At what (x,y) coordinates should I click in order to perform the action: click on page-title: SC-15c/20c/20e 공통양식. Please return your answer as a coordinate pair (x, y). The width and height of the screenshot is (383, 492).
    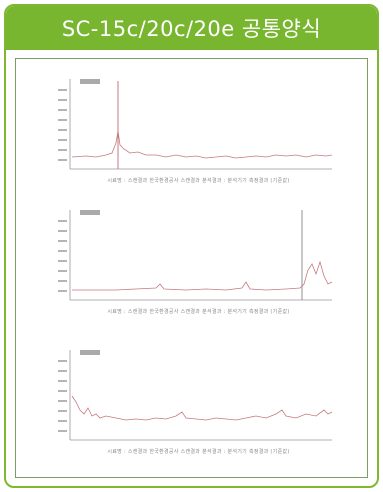
    Looking at the image, I should click on (191, 29).